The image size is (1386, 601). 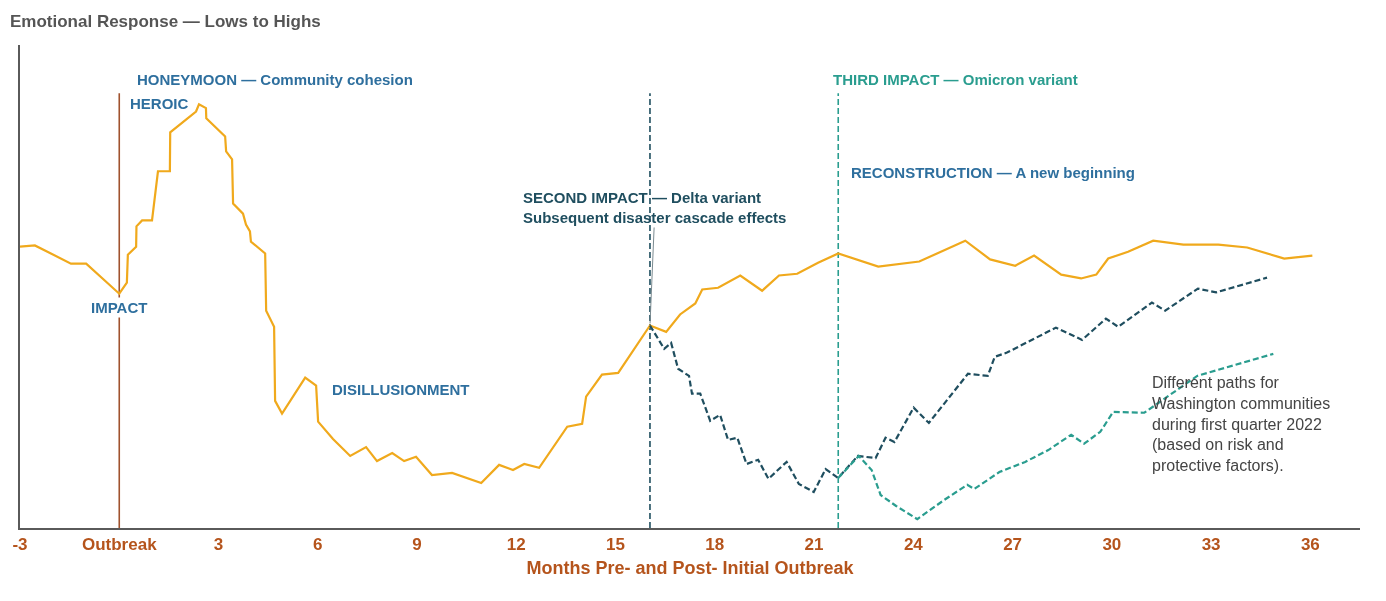 I want to click on annotation: IMPACT, so click(x=119, y=307).